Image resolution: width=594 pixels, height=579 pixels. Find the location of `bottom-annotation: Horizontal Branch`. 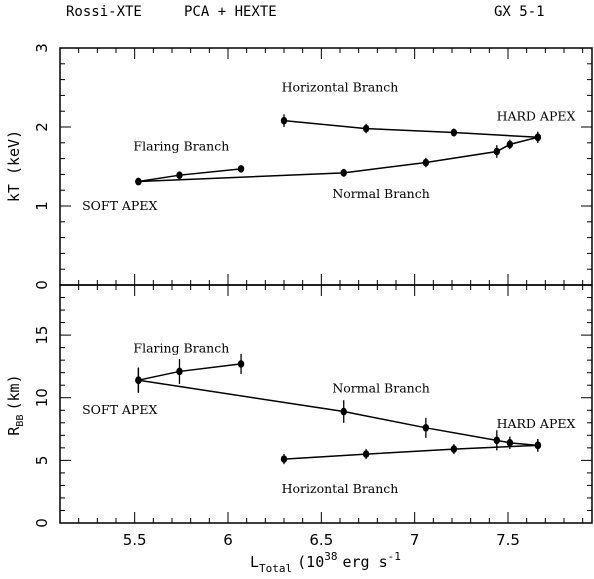

bottom-annotation: Horizontal Branch is located at coordinates (340, 488).